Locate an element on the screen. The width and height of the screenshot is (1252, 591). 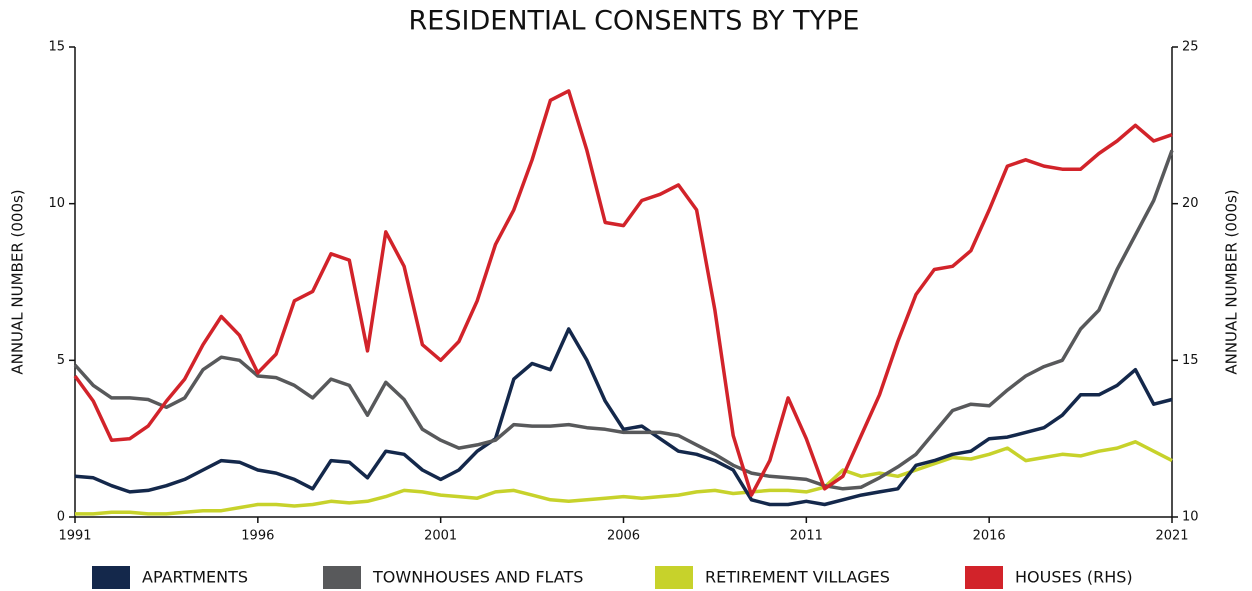
legend-label: APARTMENTS is located at coordinates (195, 577).